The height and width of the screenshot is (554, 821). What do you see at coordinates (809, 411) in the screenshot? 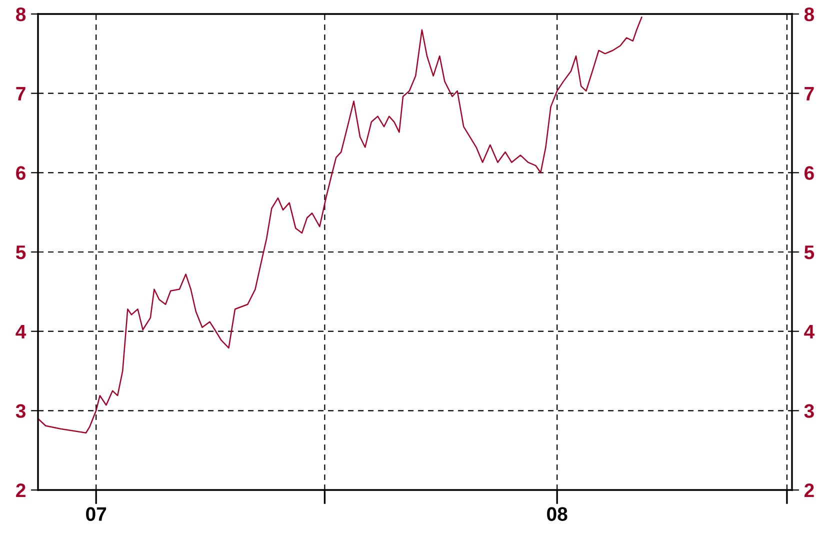
I see `y2-tick-label: 3` at bounding box center [809, 411].